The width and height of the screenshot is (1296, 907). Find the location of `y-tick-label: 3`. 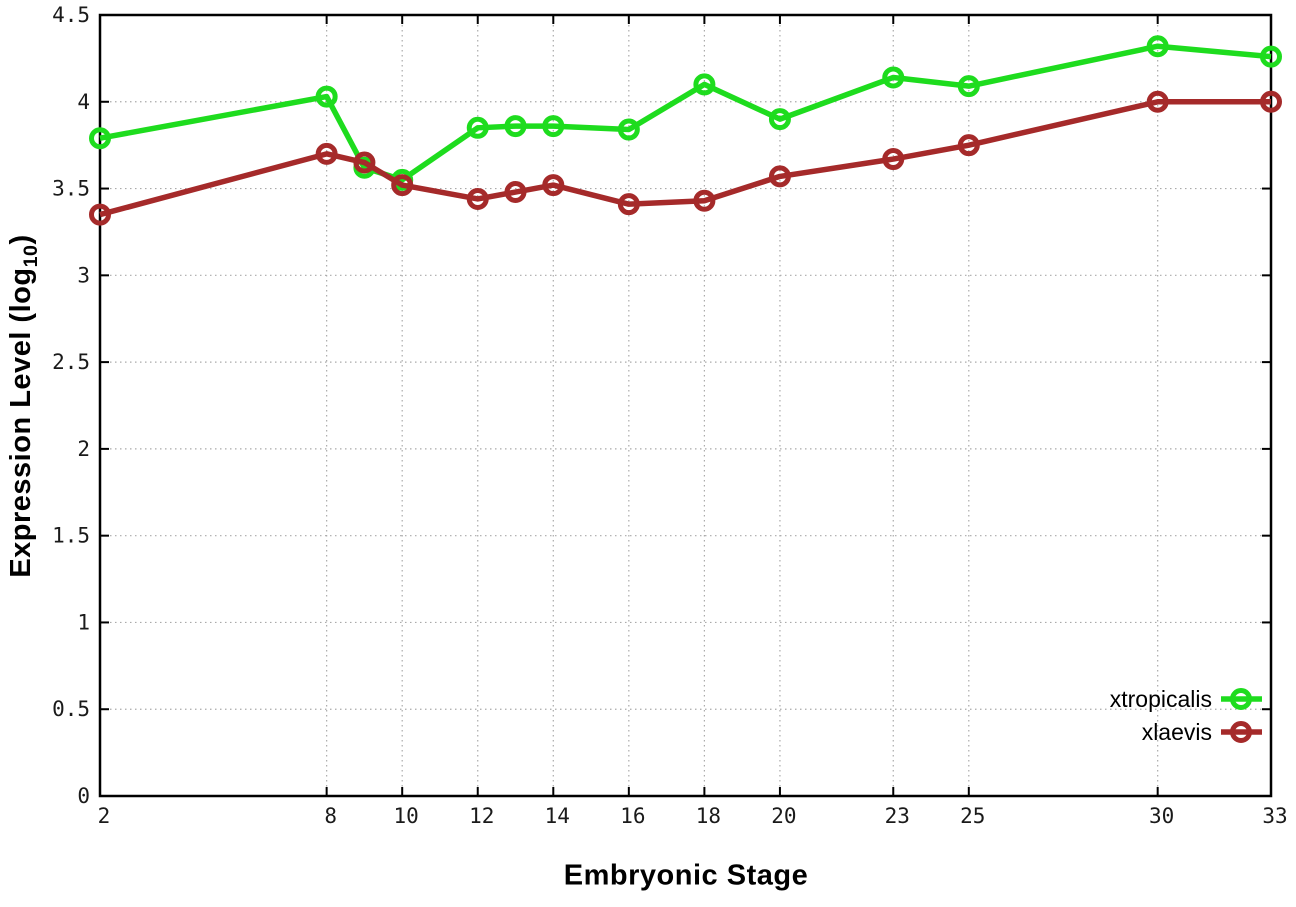

y-tick-label: 3 is located at coordinates (83, 275).